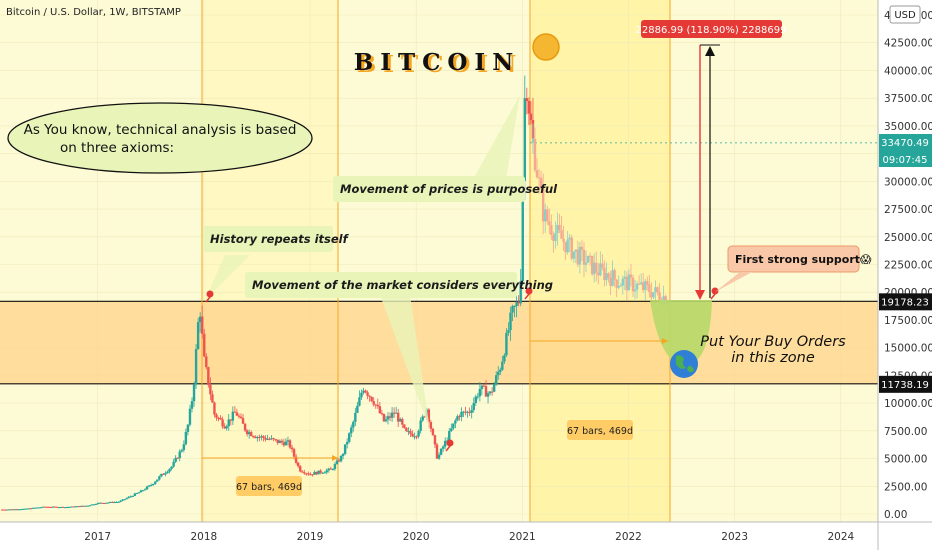 This screenshot has height=550, width=932. Describe the element at coordinates (227, 277) in the screenshot. I see `history-pointer` at that location.